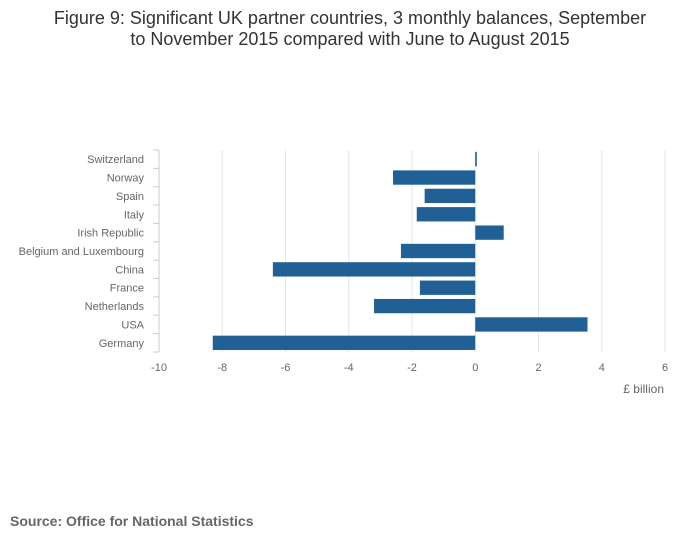 The width and height of the screenshot is (700, 549). Describe the element at coordinates (159, 368) in the screenshot. I see `x-tick-label: -10` at that location.